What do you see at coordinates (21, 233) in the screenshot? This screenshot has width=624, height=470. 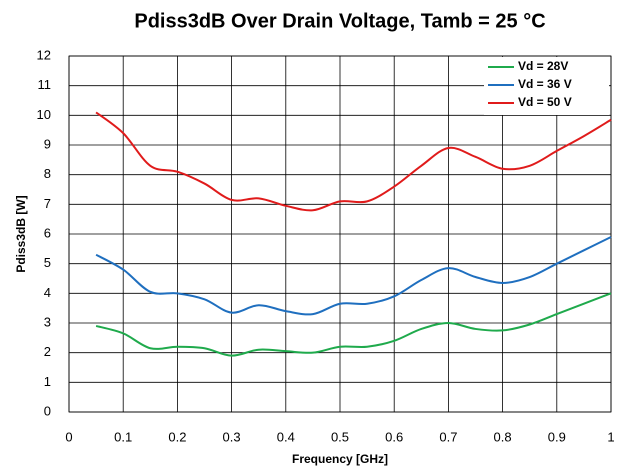 I see `y-axis-label: Pdiss3dB [W]` at bounding box center [21, 233].